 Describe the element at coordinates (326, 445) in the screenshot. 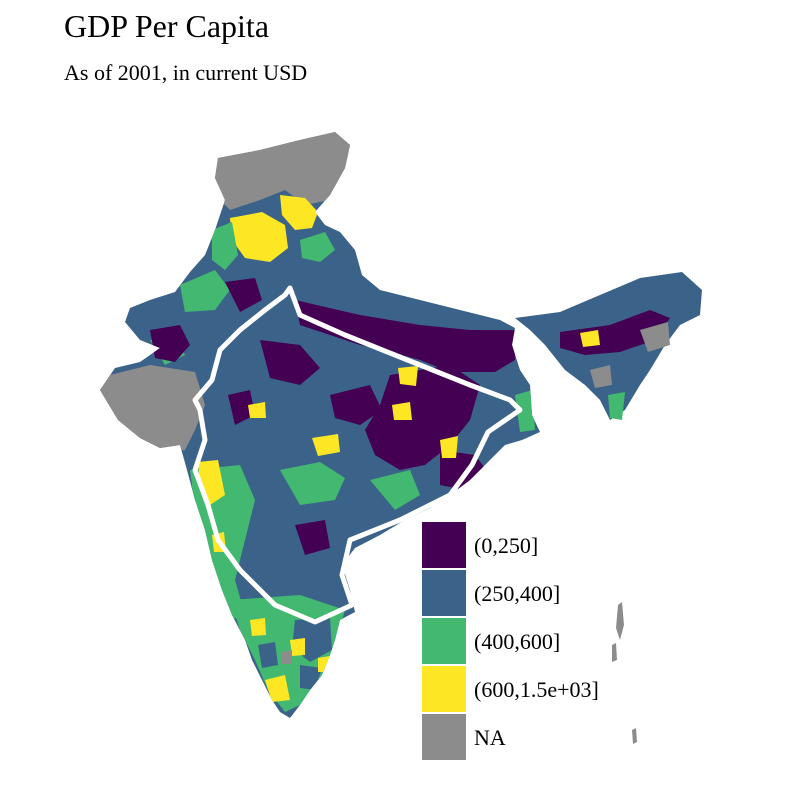

I see `region-yellow-cg` at that location.